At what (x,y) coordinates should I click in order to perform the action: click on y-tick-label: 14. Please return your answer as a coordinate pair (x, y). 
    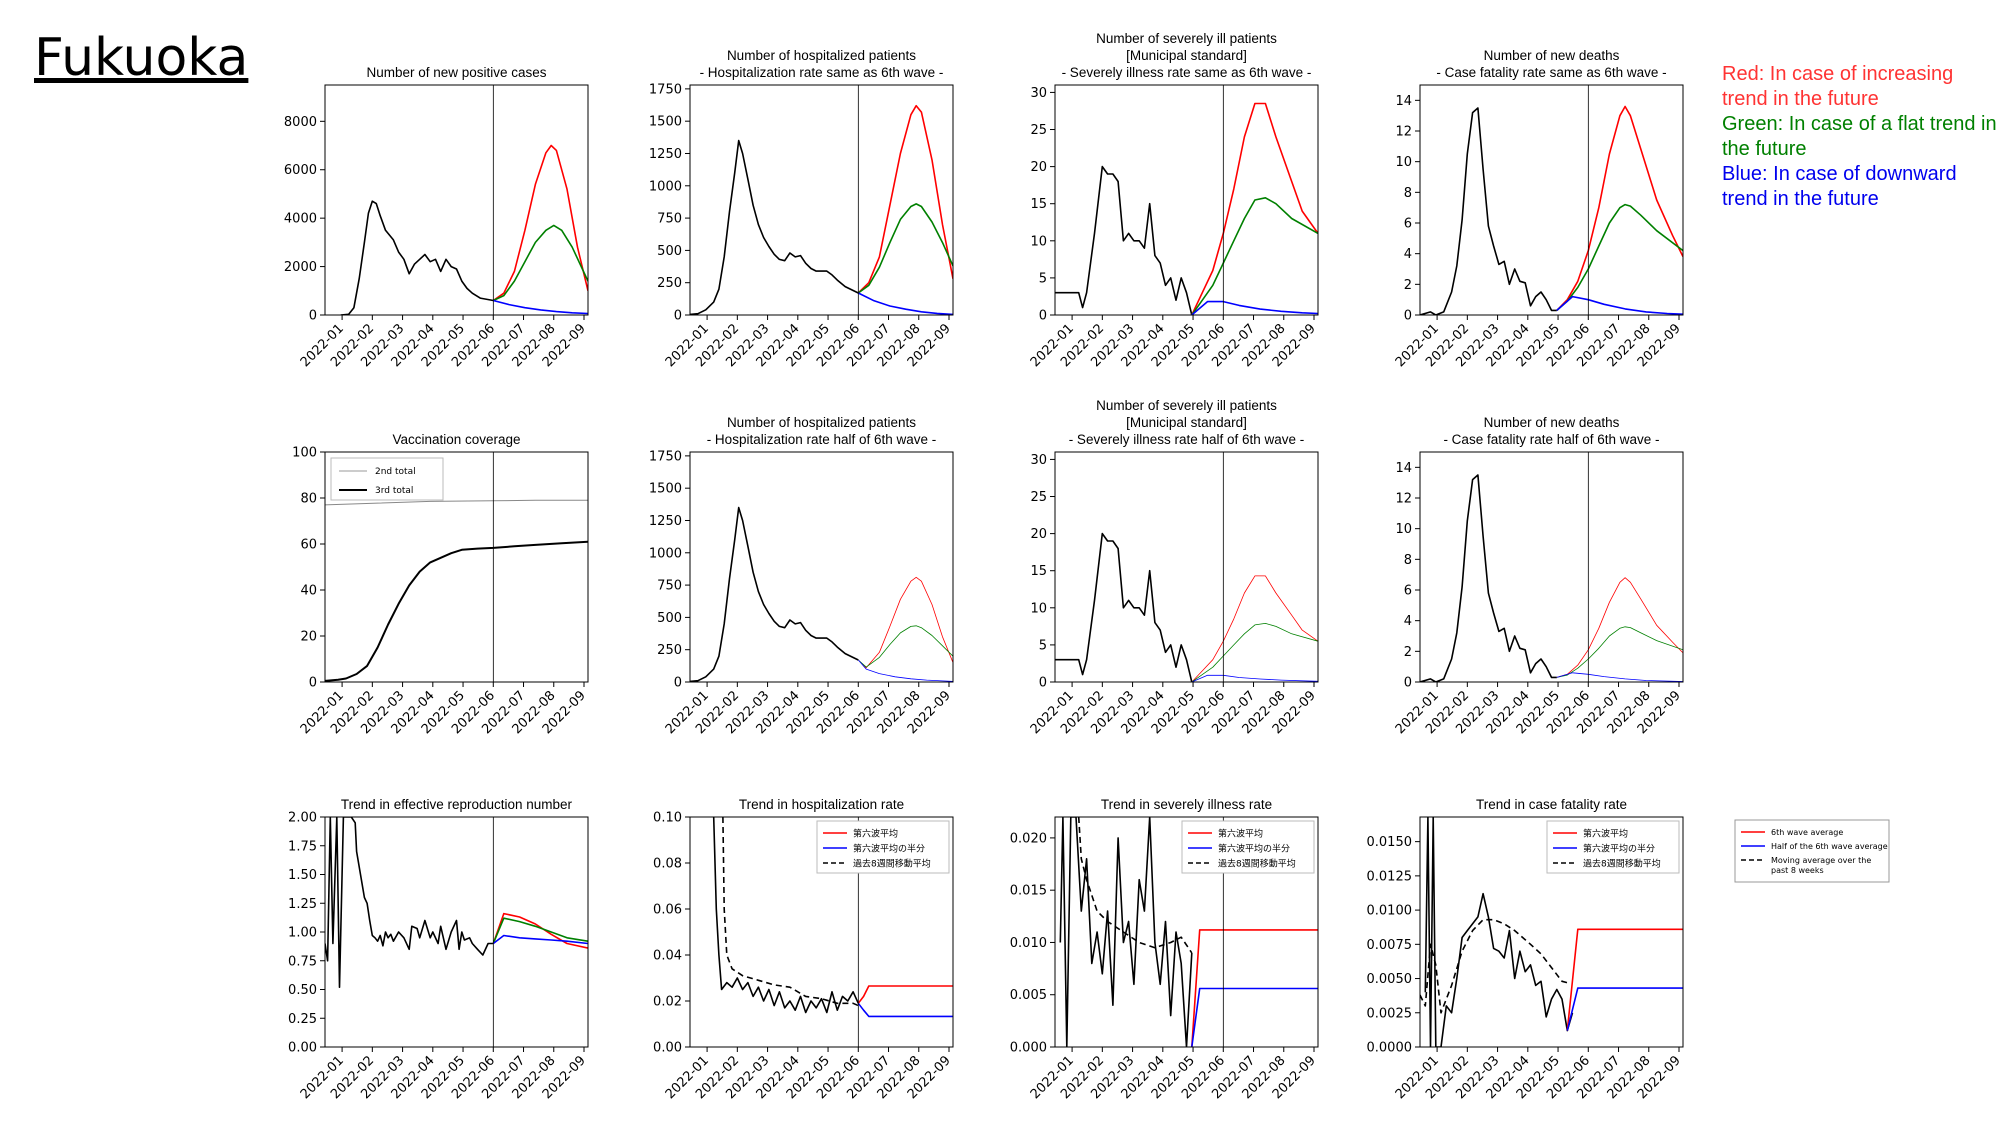
    Looking at the image, I should click on (1403, 101).